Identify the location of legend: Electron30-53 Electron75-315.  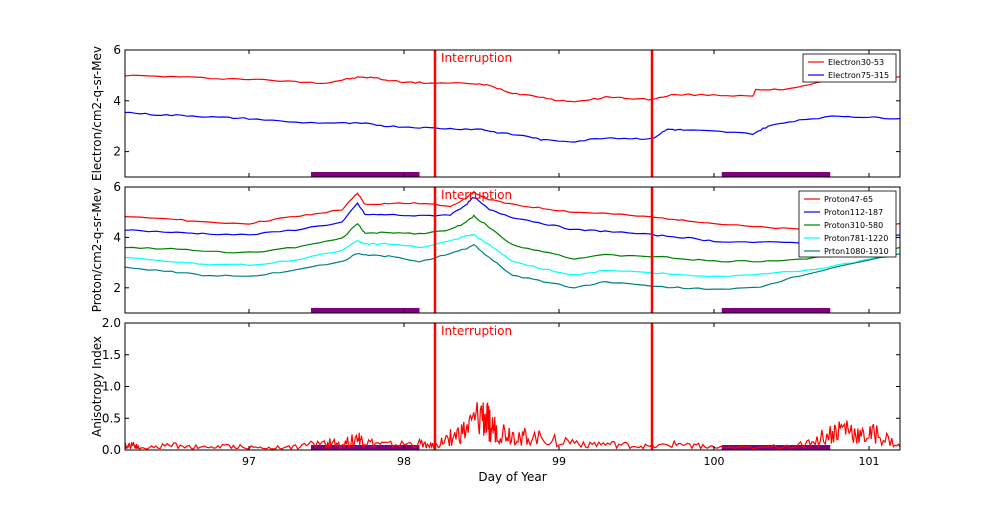
(849, 68).